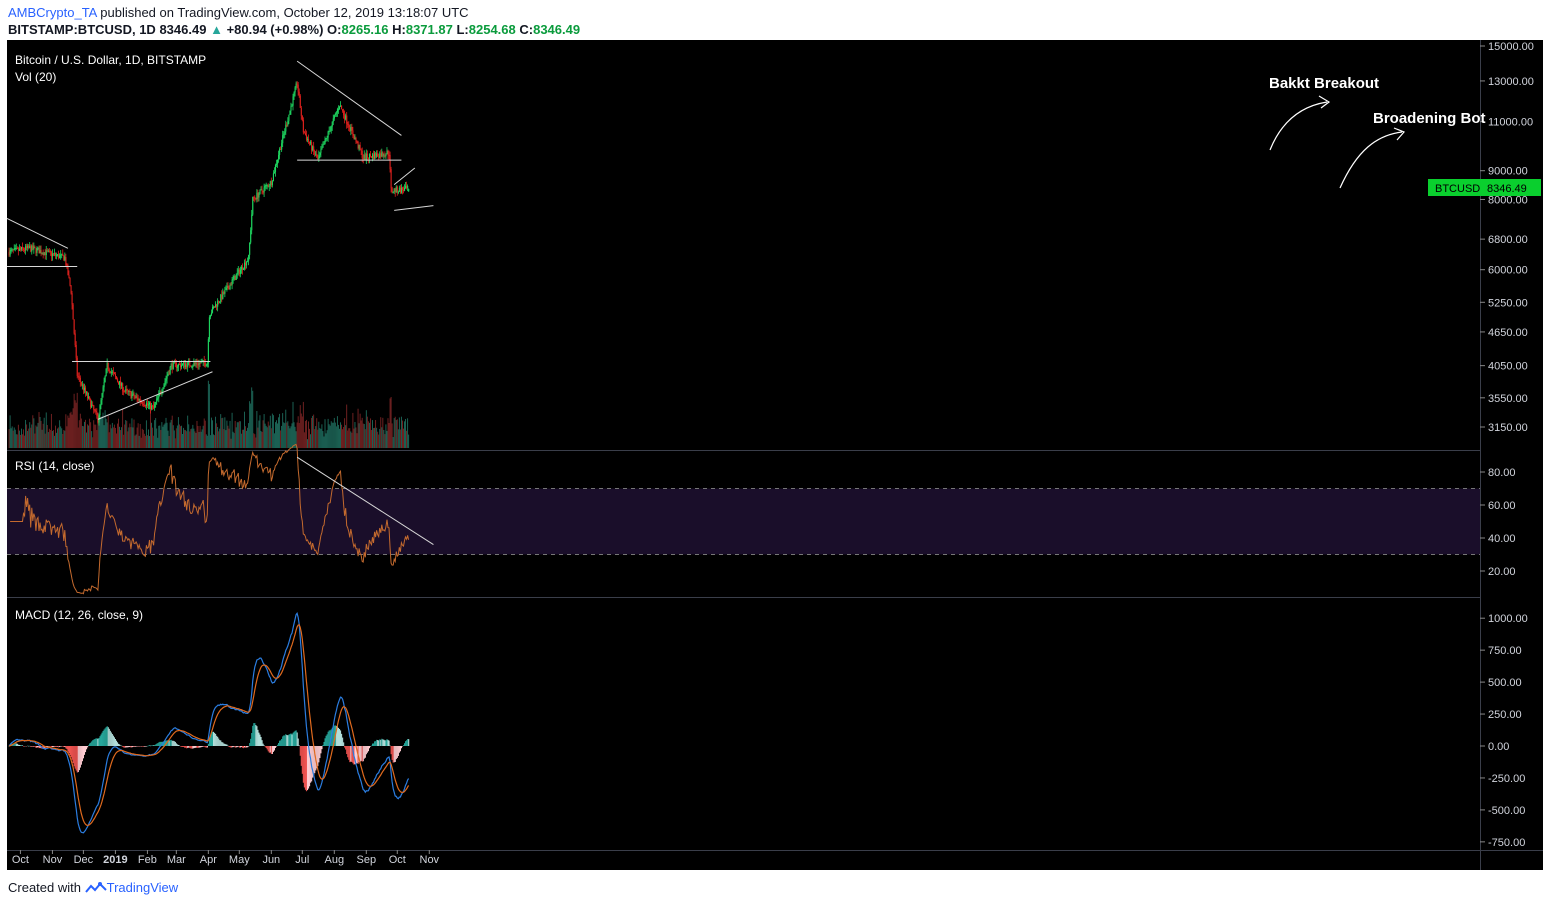  What do you see at coordinates (239, 860) in the screenshot?
I see `time-tick-label: May` at bounding box center [239, 860].